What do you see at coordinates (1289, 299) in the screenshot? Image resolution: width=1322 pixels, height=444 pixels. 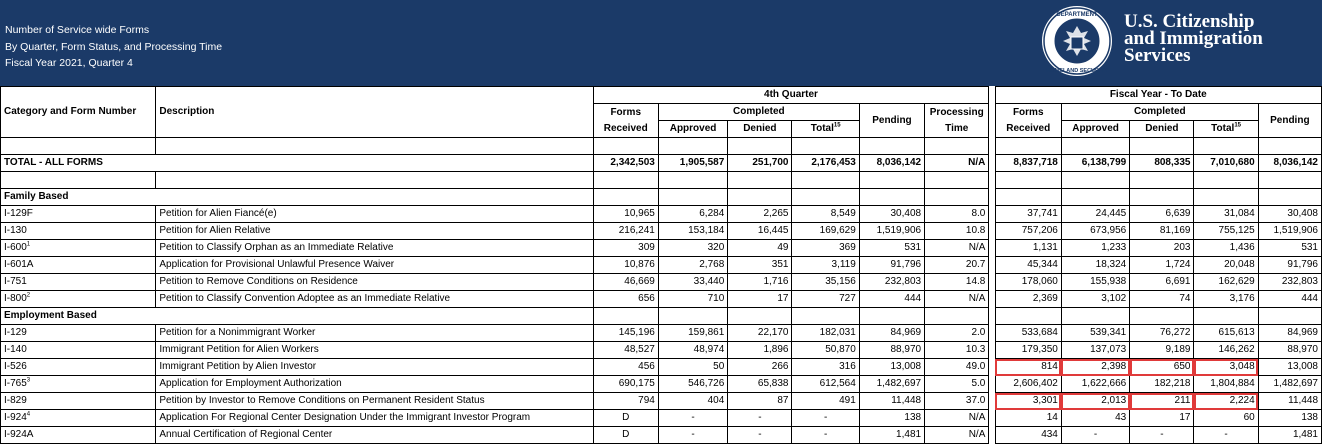 I see `ytd-value: 444` at bounding box center [1289, 299].